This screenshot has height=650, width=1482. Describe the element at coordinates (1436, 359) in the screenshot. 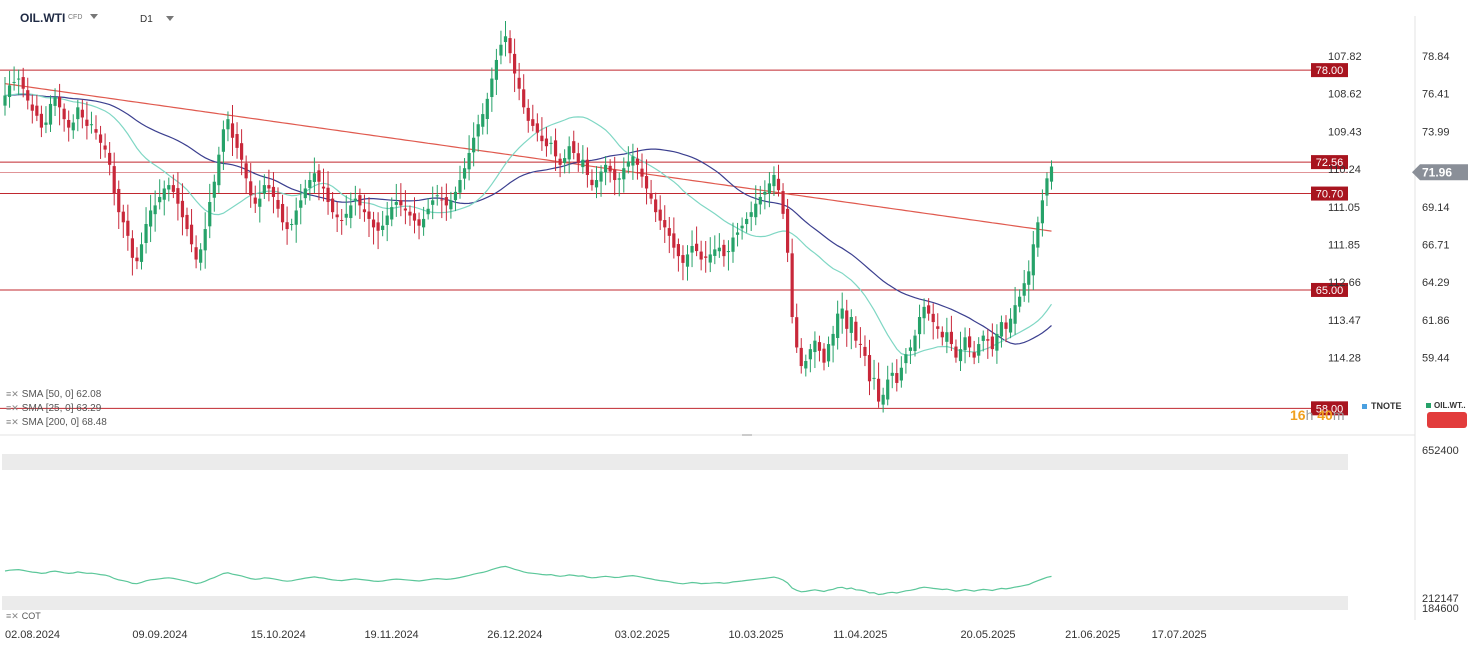

I see `right-axis-tick: 59.44` at that location.